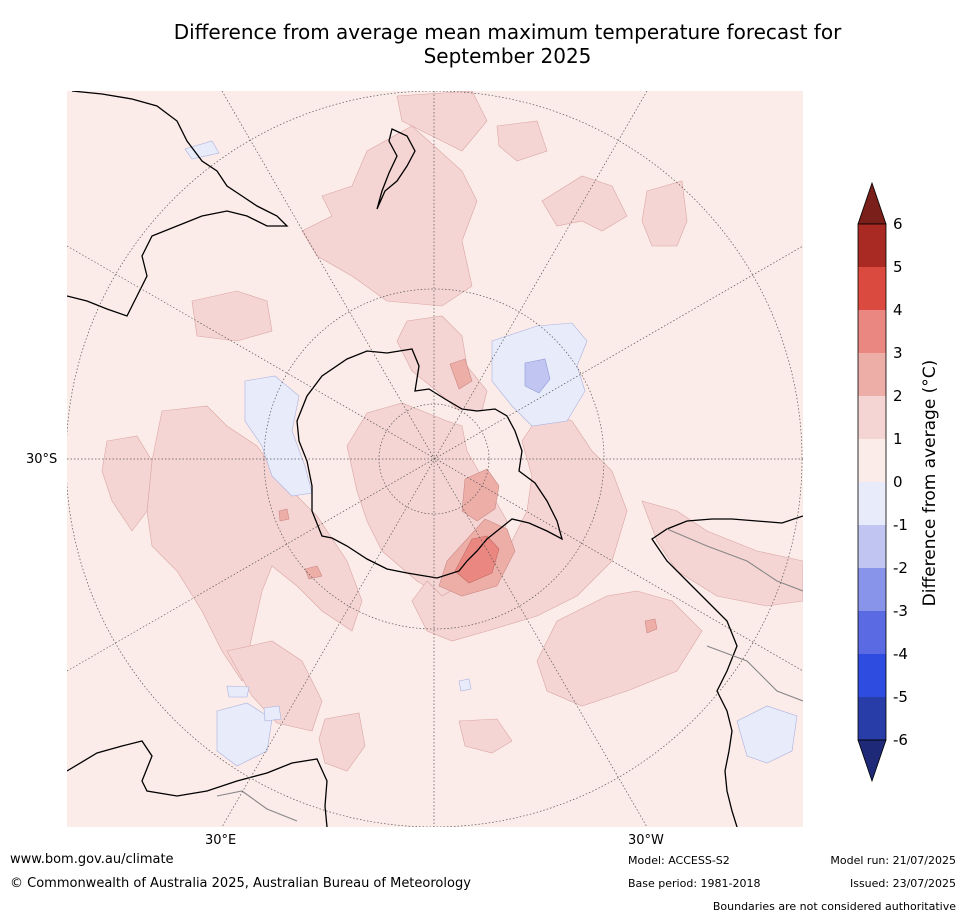 The width and height of the screenshot is (965, 919). I want to click on antarctica-coastline, so click(430, 463).